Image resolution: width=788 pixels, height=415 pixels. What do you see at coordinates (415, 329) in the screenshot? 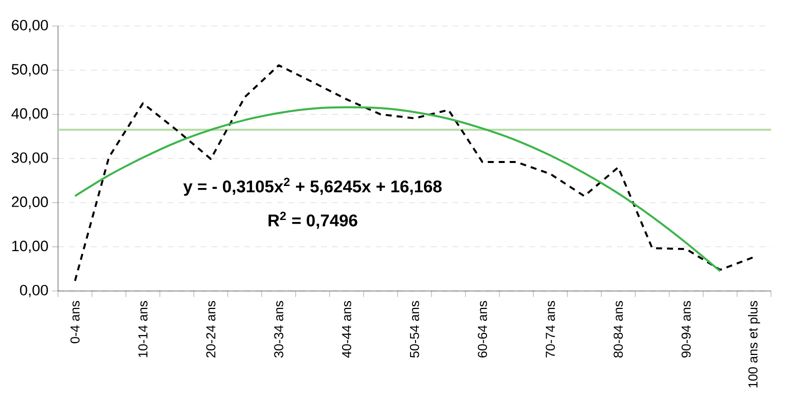
I see `x-tick-label: 50-54 ans` at bounding box center [415, 329].